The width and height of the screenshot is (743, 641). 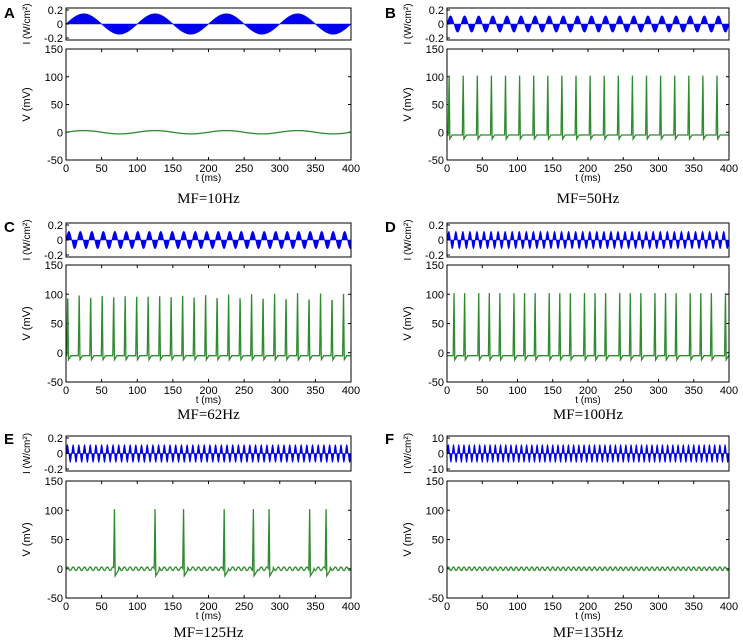 I want to click on panel-letter: C, so click(x=9, y=227).